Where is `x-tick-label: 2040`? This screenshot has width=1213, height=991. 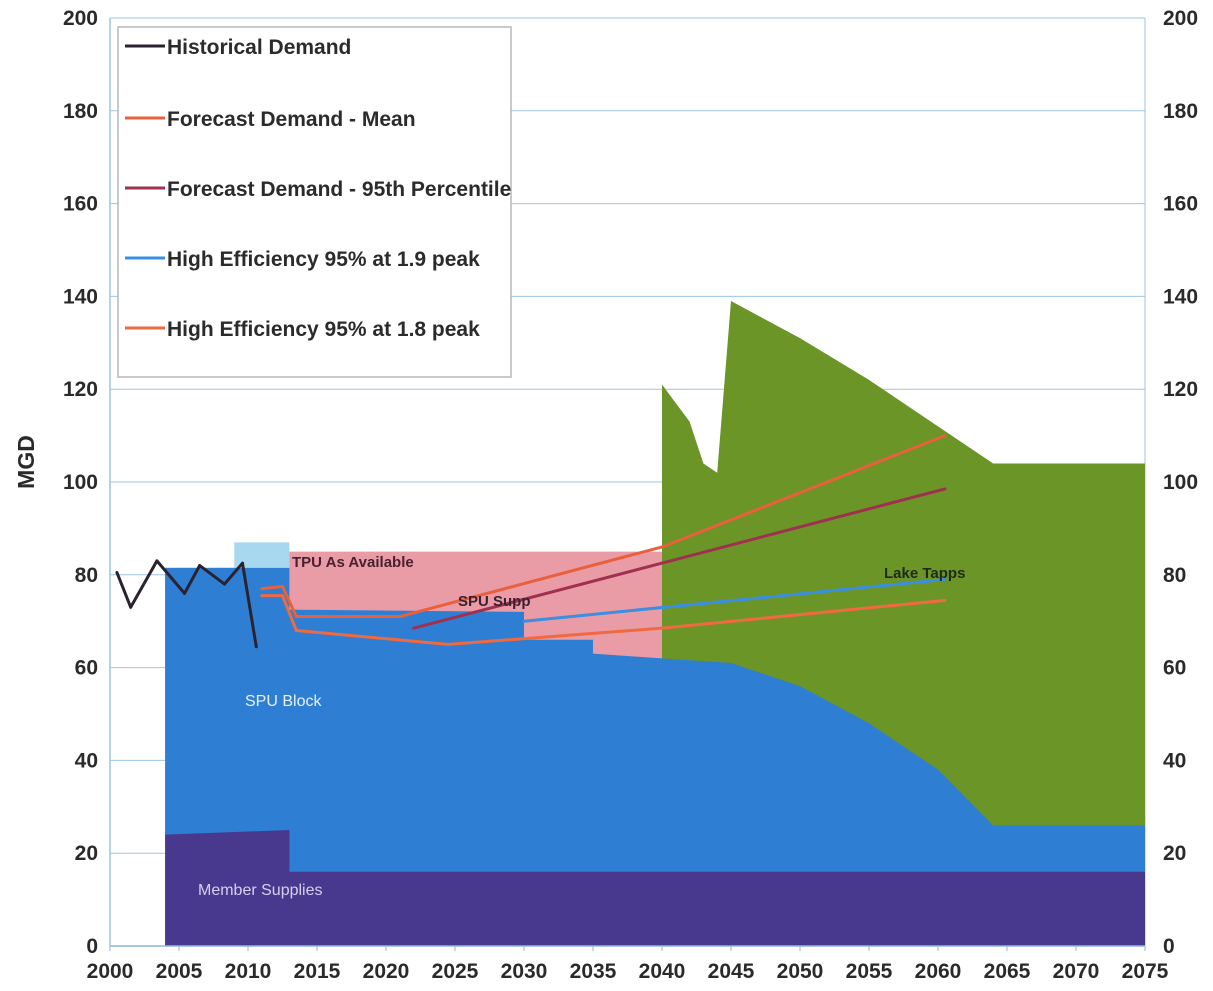 x-tick-label: 2040 is located at coordinates (662, 971).